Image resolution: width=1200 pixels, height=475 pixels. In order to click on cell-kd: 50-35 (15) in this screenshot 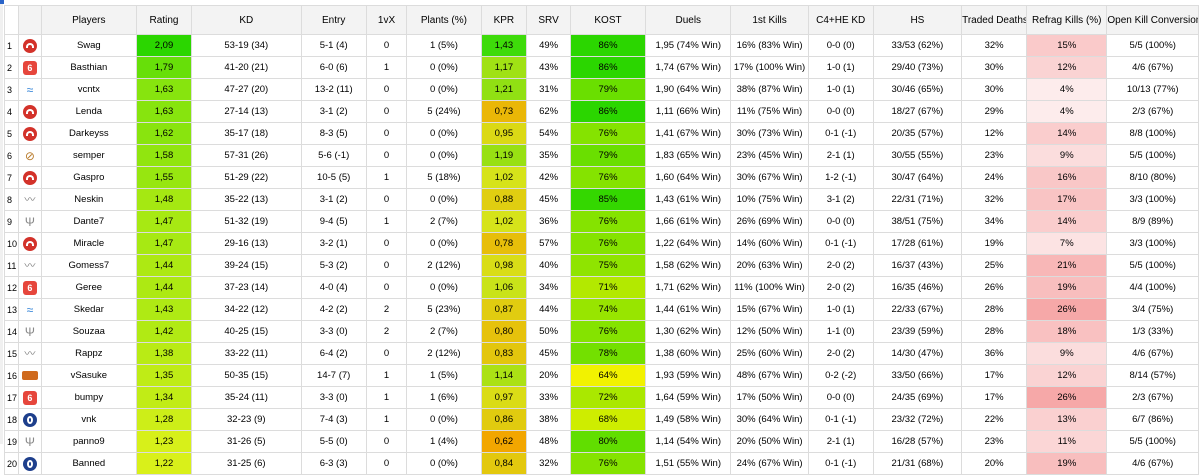, I will do `click(246, 375)`.